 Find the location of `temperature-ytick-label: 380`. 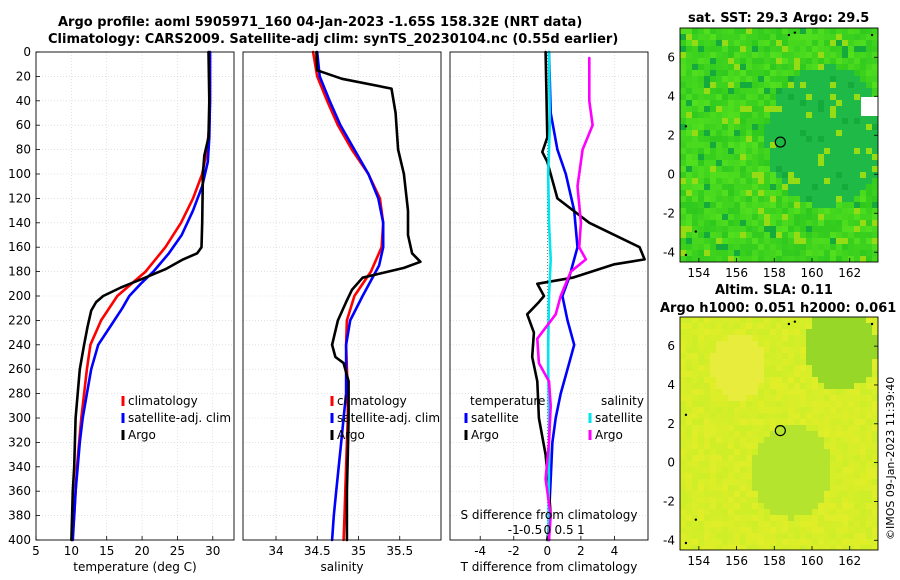

temperature-ytick-label: 380 is located at coordinates (19, 516).